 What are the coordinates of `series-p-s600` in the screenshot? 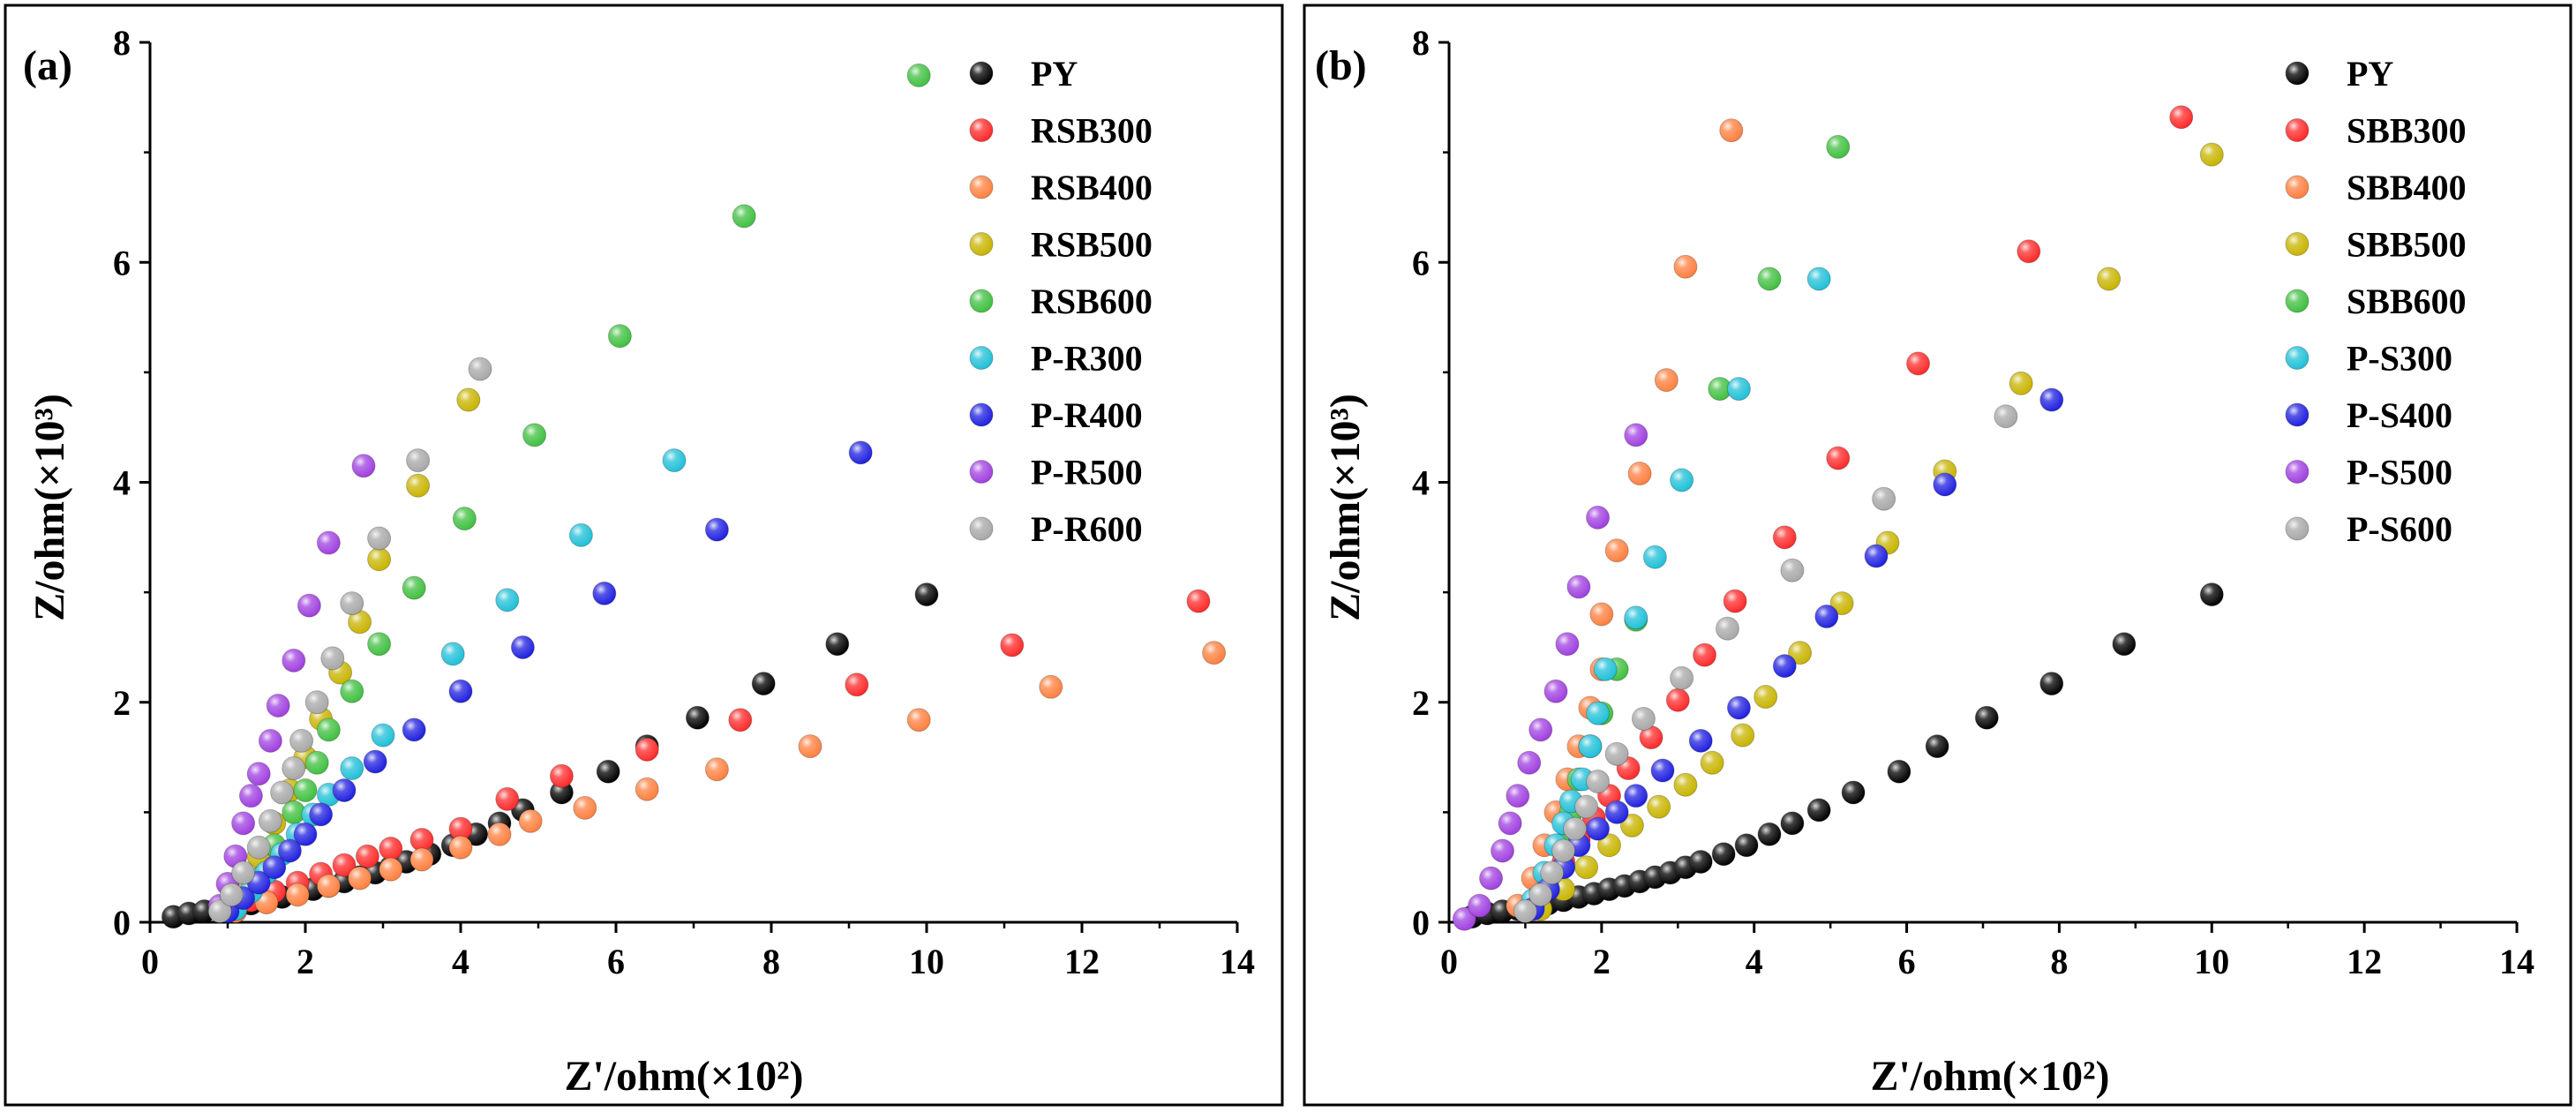 It's located at (1765, 664).